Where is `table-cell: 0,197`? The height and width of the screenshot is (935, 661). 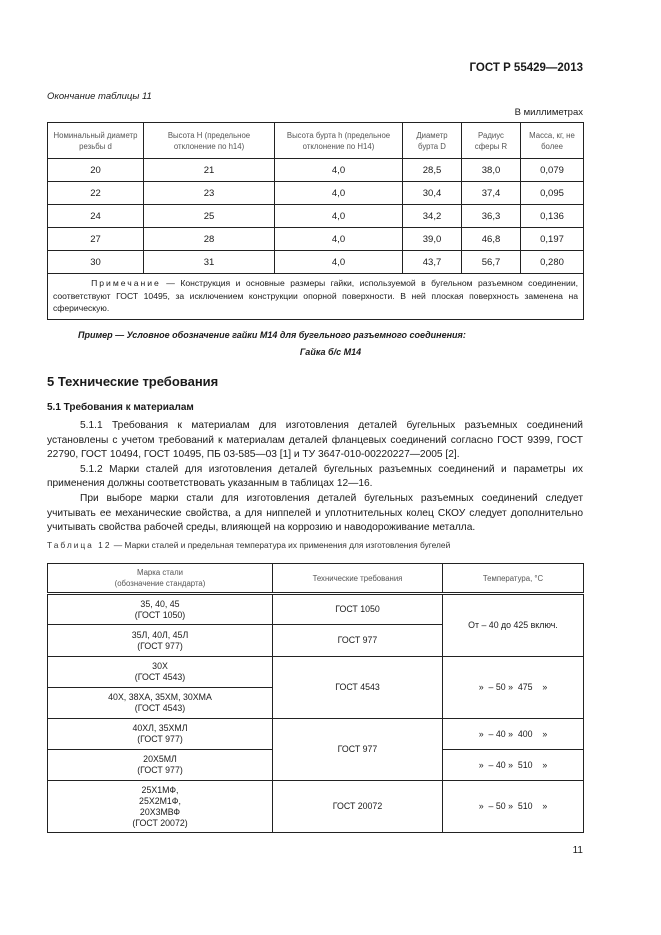
table-cell: 0,197 is located at coordinates (552, 239).